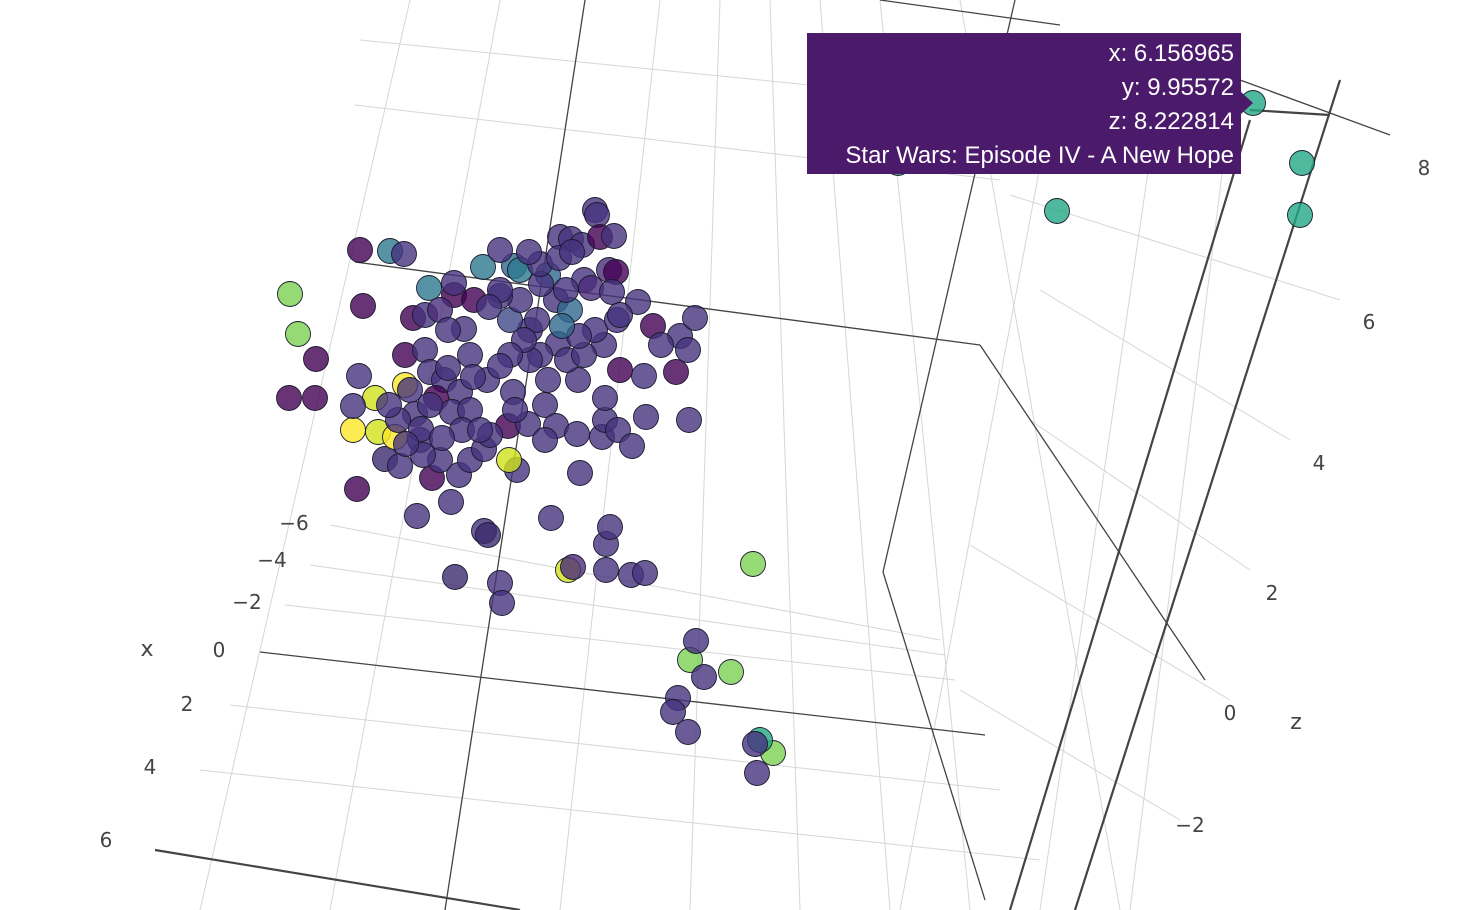 The width and height of the screenshot is (1463, 910). What do you see at coordinates (246, 602) in the screenshot?
I see `x-tick-label: −2` at bounding box center [246, 602].